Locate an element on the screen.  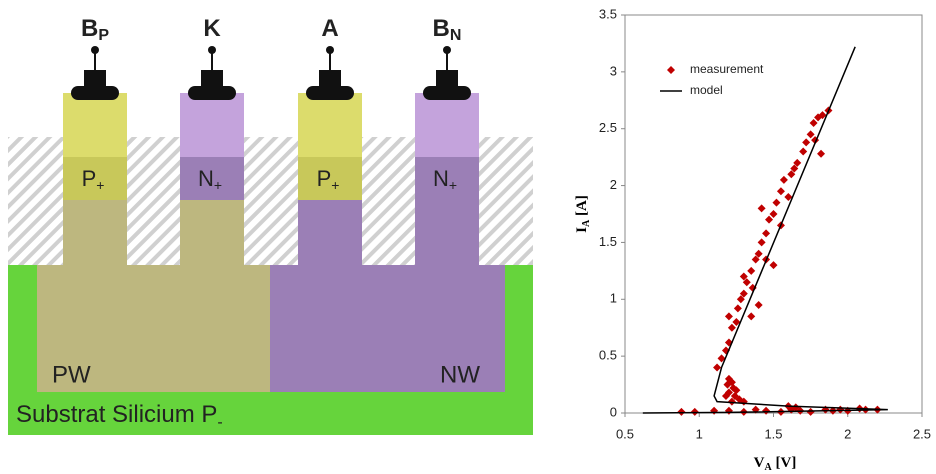
region-main: N is located at coordinates (441, 178).